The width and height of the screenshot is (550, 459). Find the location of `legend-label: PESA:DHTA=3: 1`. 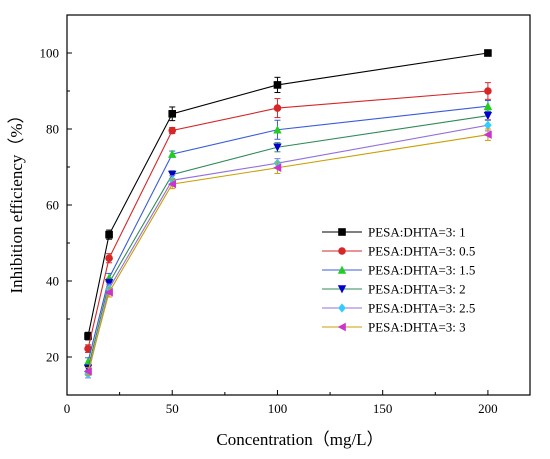

legend-label: PESA:DHTA=3: 1 is located at coordinates (417, 232).